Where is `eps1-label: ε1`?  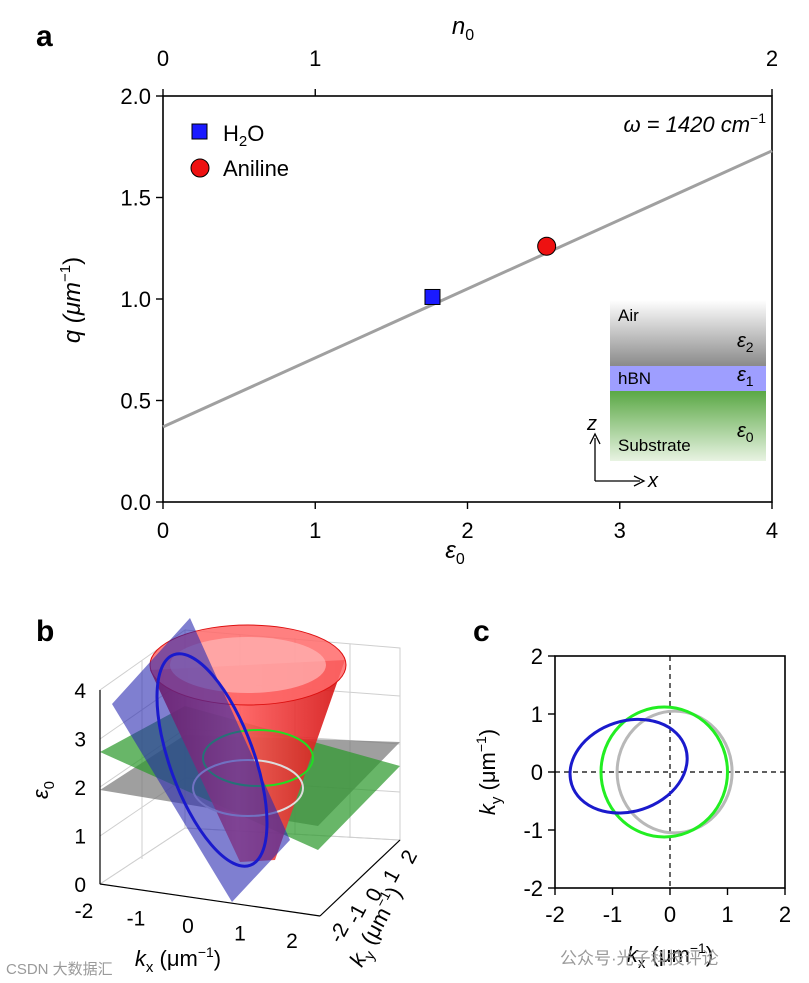
eps1-label: ε1 is located at coordinates (745, 376).